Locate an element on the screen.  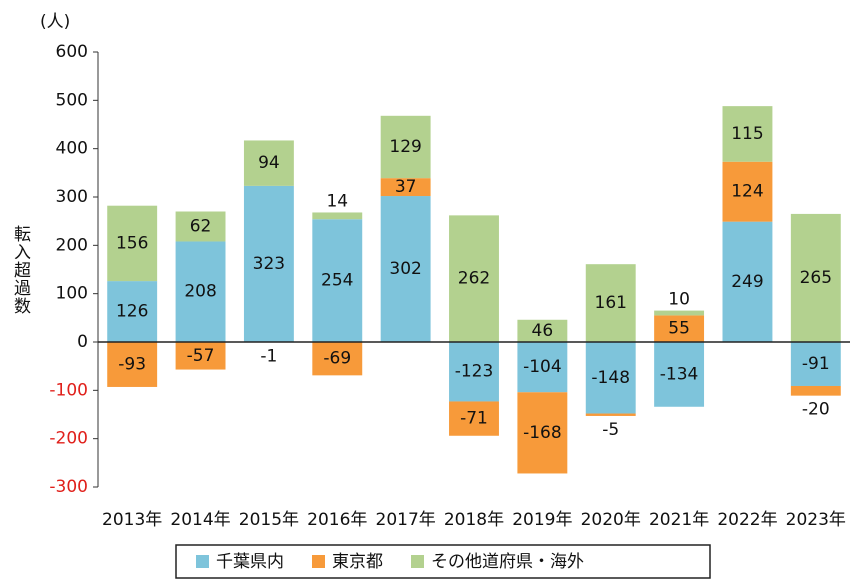
data-label: 129 is located at coordinates (405, 147).